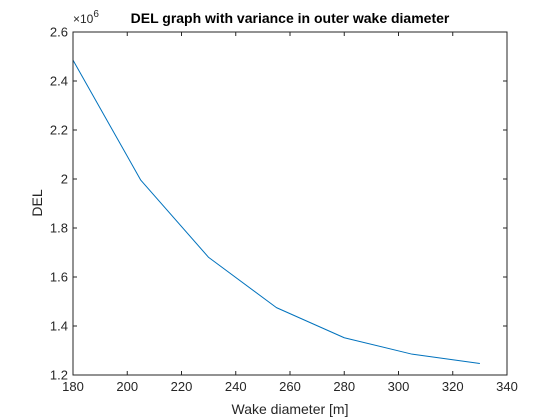 The width and height of the screenshot is (560, 420). I want to click on x-tick-label: 200, so click(127, 386).